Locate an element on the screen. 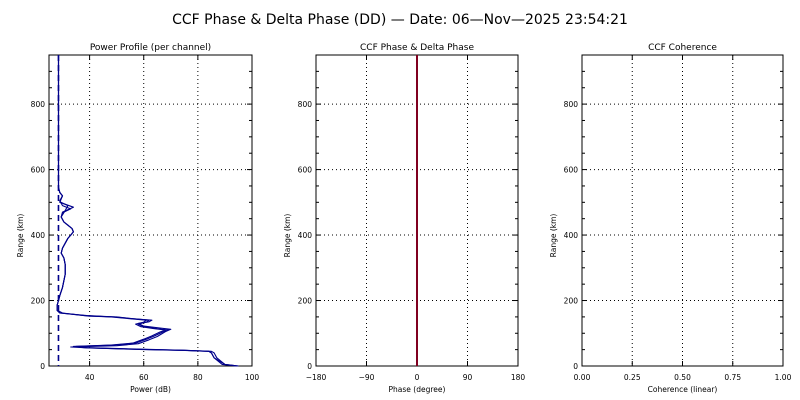 The width and height of the screenshot is (800, 400). phase-ytick-label: 400 is located at coordinates (305, 235).